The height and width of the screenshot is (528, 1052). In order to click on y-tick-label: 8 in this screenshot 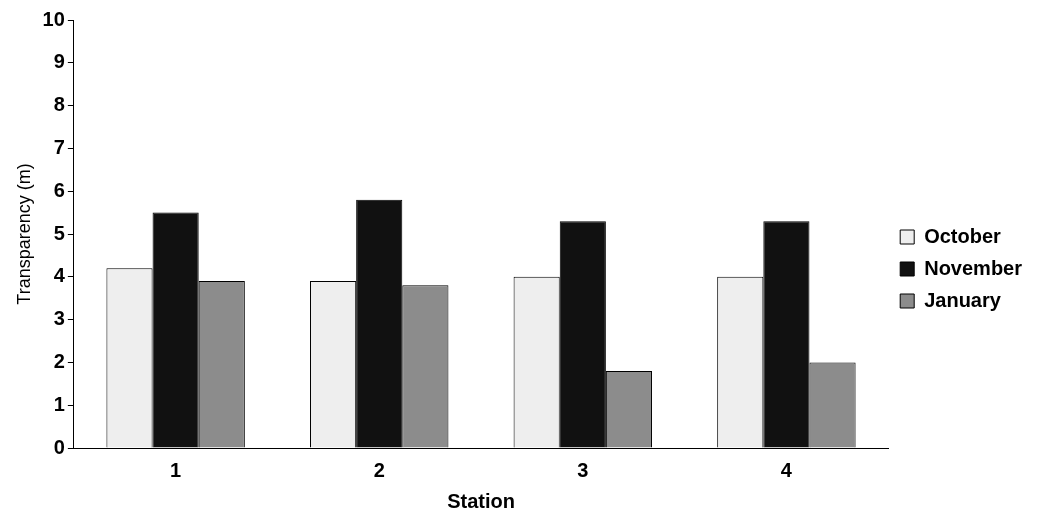, I will do `click(59, 104)`.